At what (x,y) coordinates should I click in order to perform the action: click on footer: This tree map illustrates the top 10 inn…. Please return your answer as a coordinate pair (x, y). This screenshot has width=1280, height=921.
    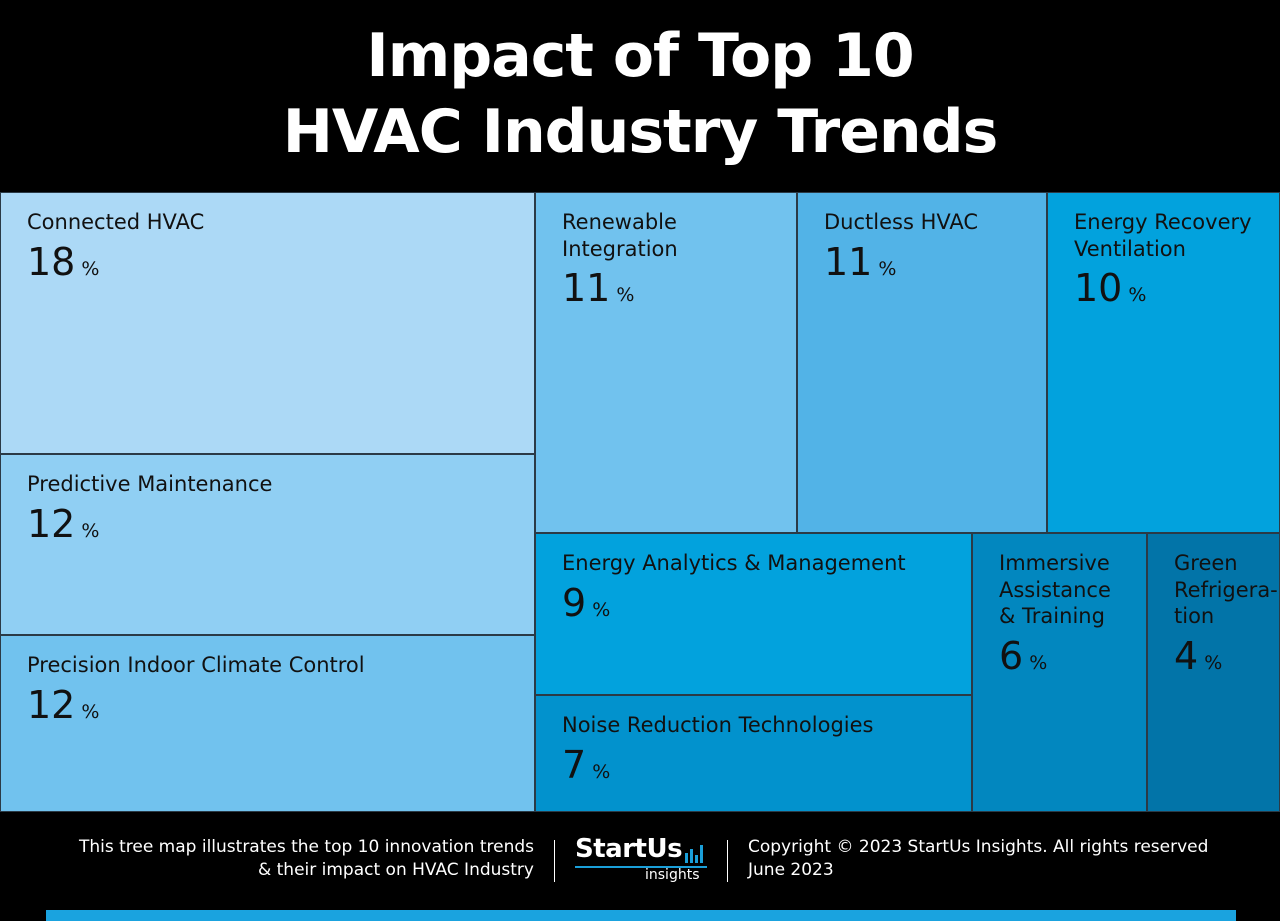
    Looking at the image, I should click on (640, 866).